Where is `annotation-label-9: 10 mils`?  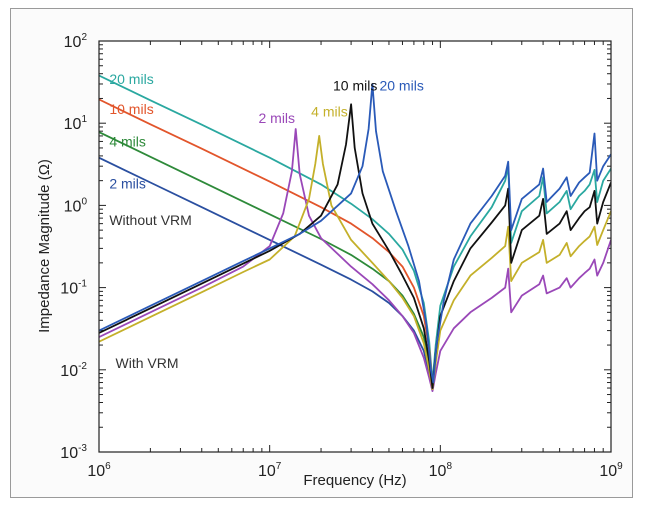 annotation-label-9: 10 mils is located at coordinates (355, 85).